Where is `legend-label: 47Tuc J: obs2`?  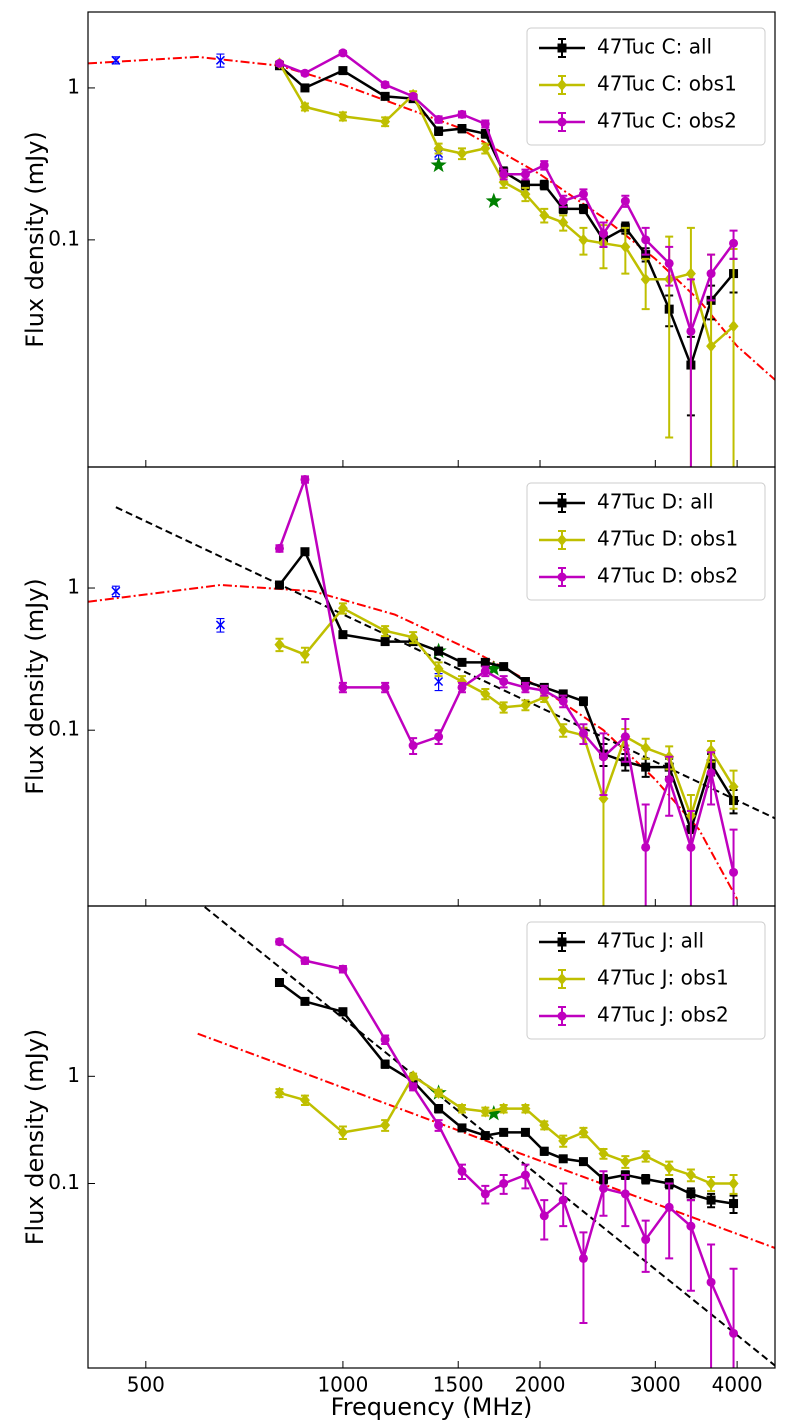
legend-label: 47Tuc J: obs2 is located at coordinates (663, 1015).